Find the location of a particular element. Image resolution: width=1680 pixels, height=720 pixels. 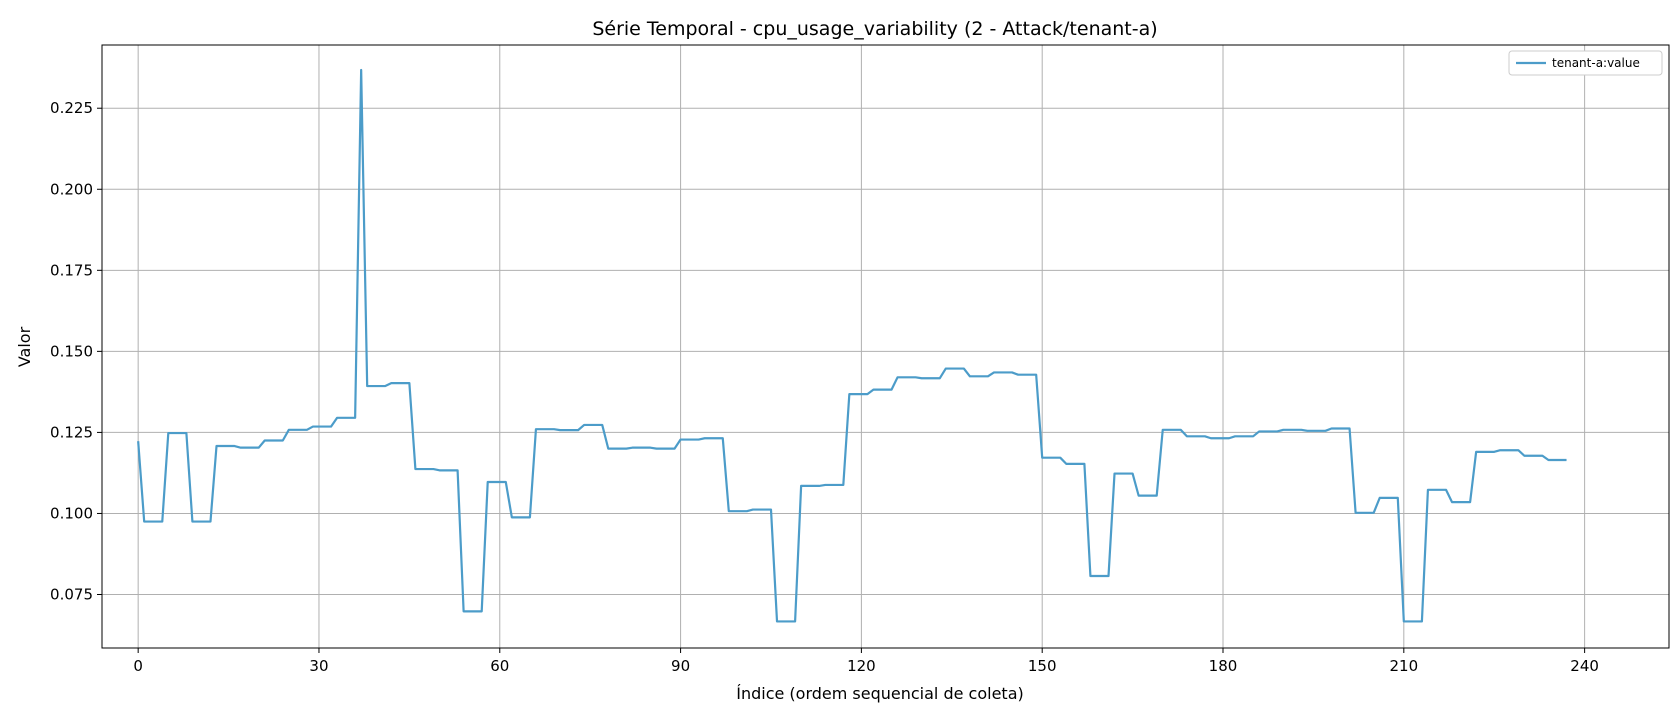

x-tick-label: 120 is located at coordinates (861, 666).